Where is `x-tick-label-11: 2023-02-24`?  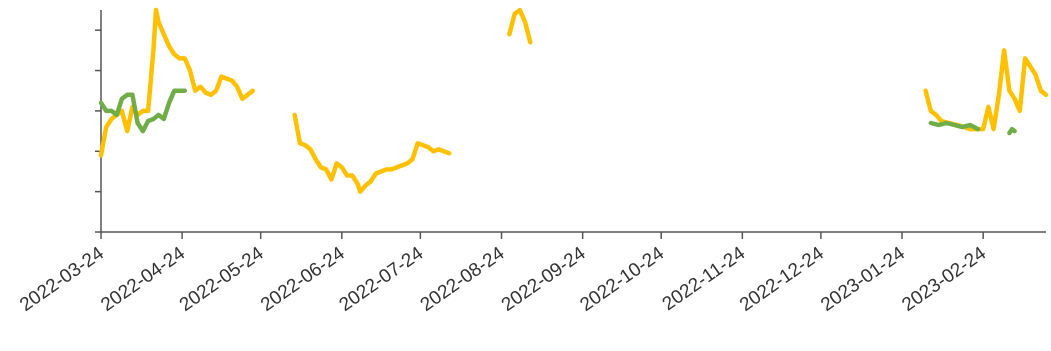
x-tick-label-11: 2023-02-24 is located at coordinates (944, 279).